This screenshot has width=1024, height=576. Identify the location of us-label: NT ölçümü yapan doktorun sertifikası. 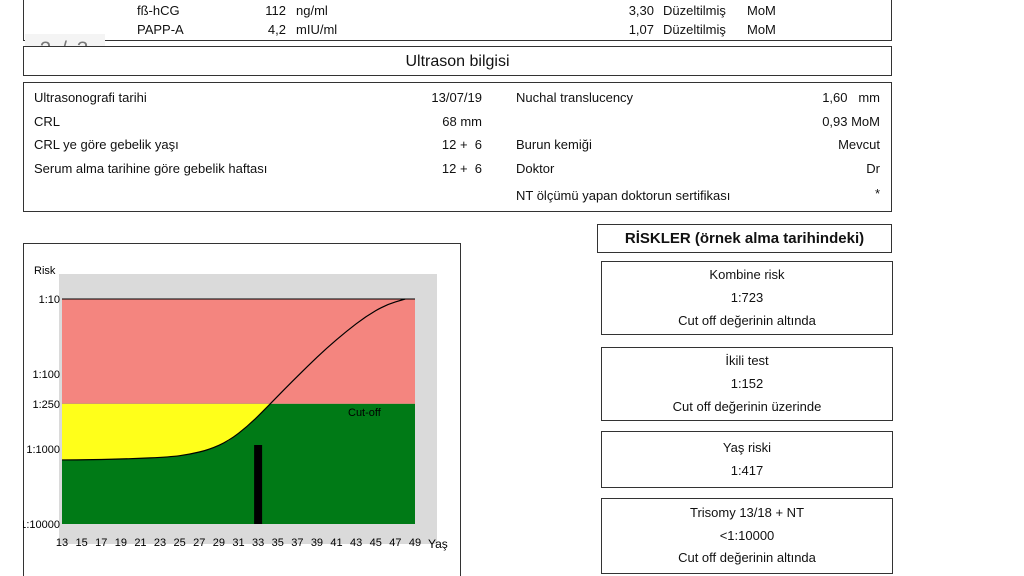
(623, 195).